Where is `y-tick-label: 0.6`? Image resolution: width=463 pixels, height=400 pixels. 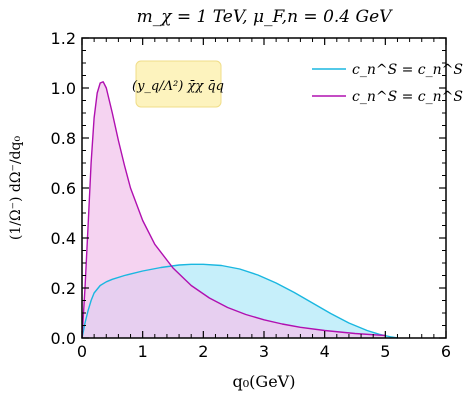 y-tick-label: 0.6 is located at coordinates (63, 188).